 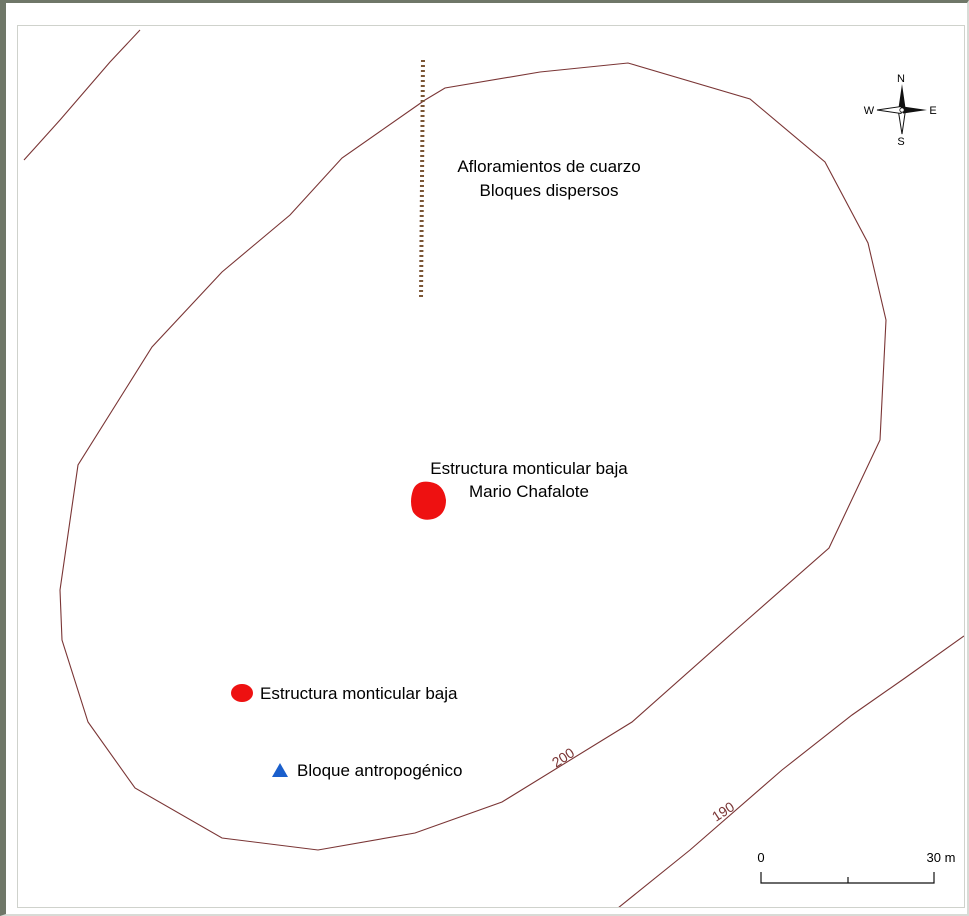 I want to click on scale-start-label: 0, so click(x=760, y=857).